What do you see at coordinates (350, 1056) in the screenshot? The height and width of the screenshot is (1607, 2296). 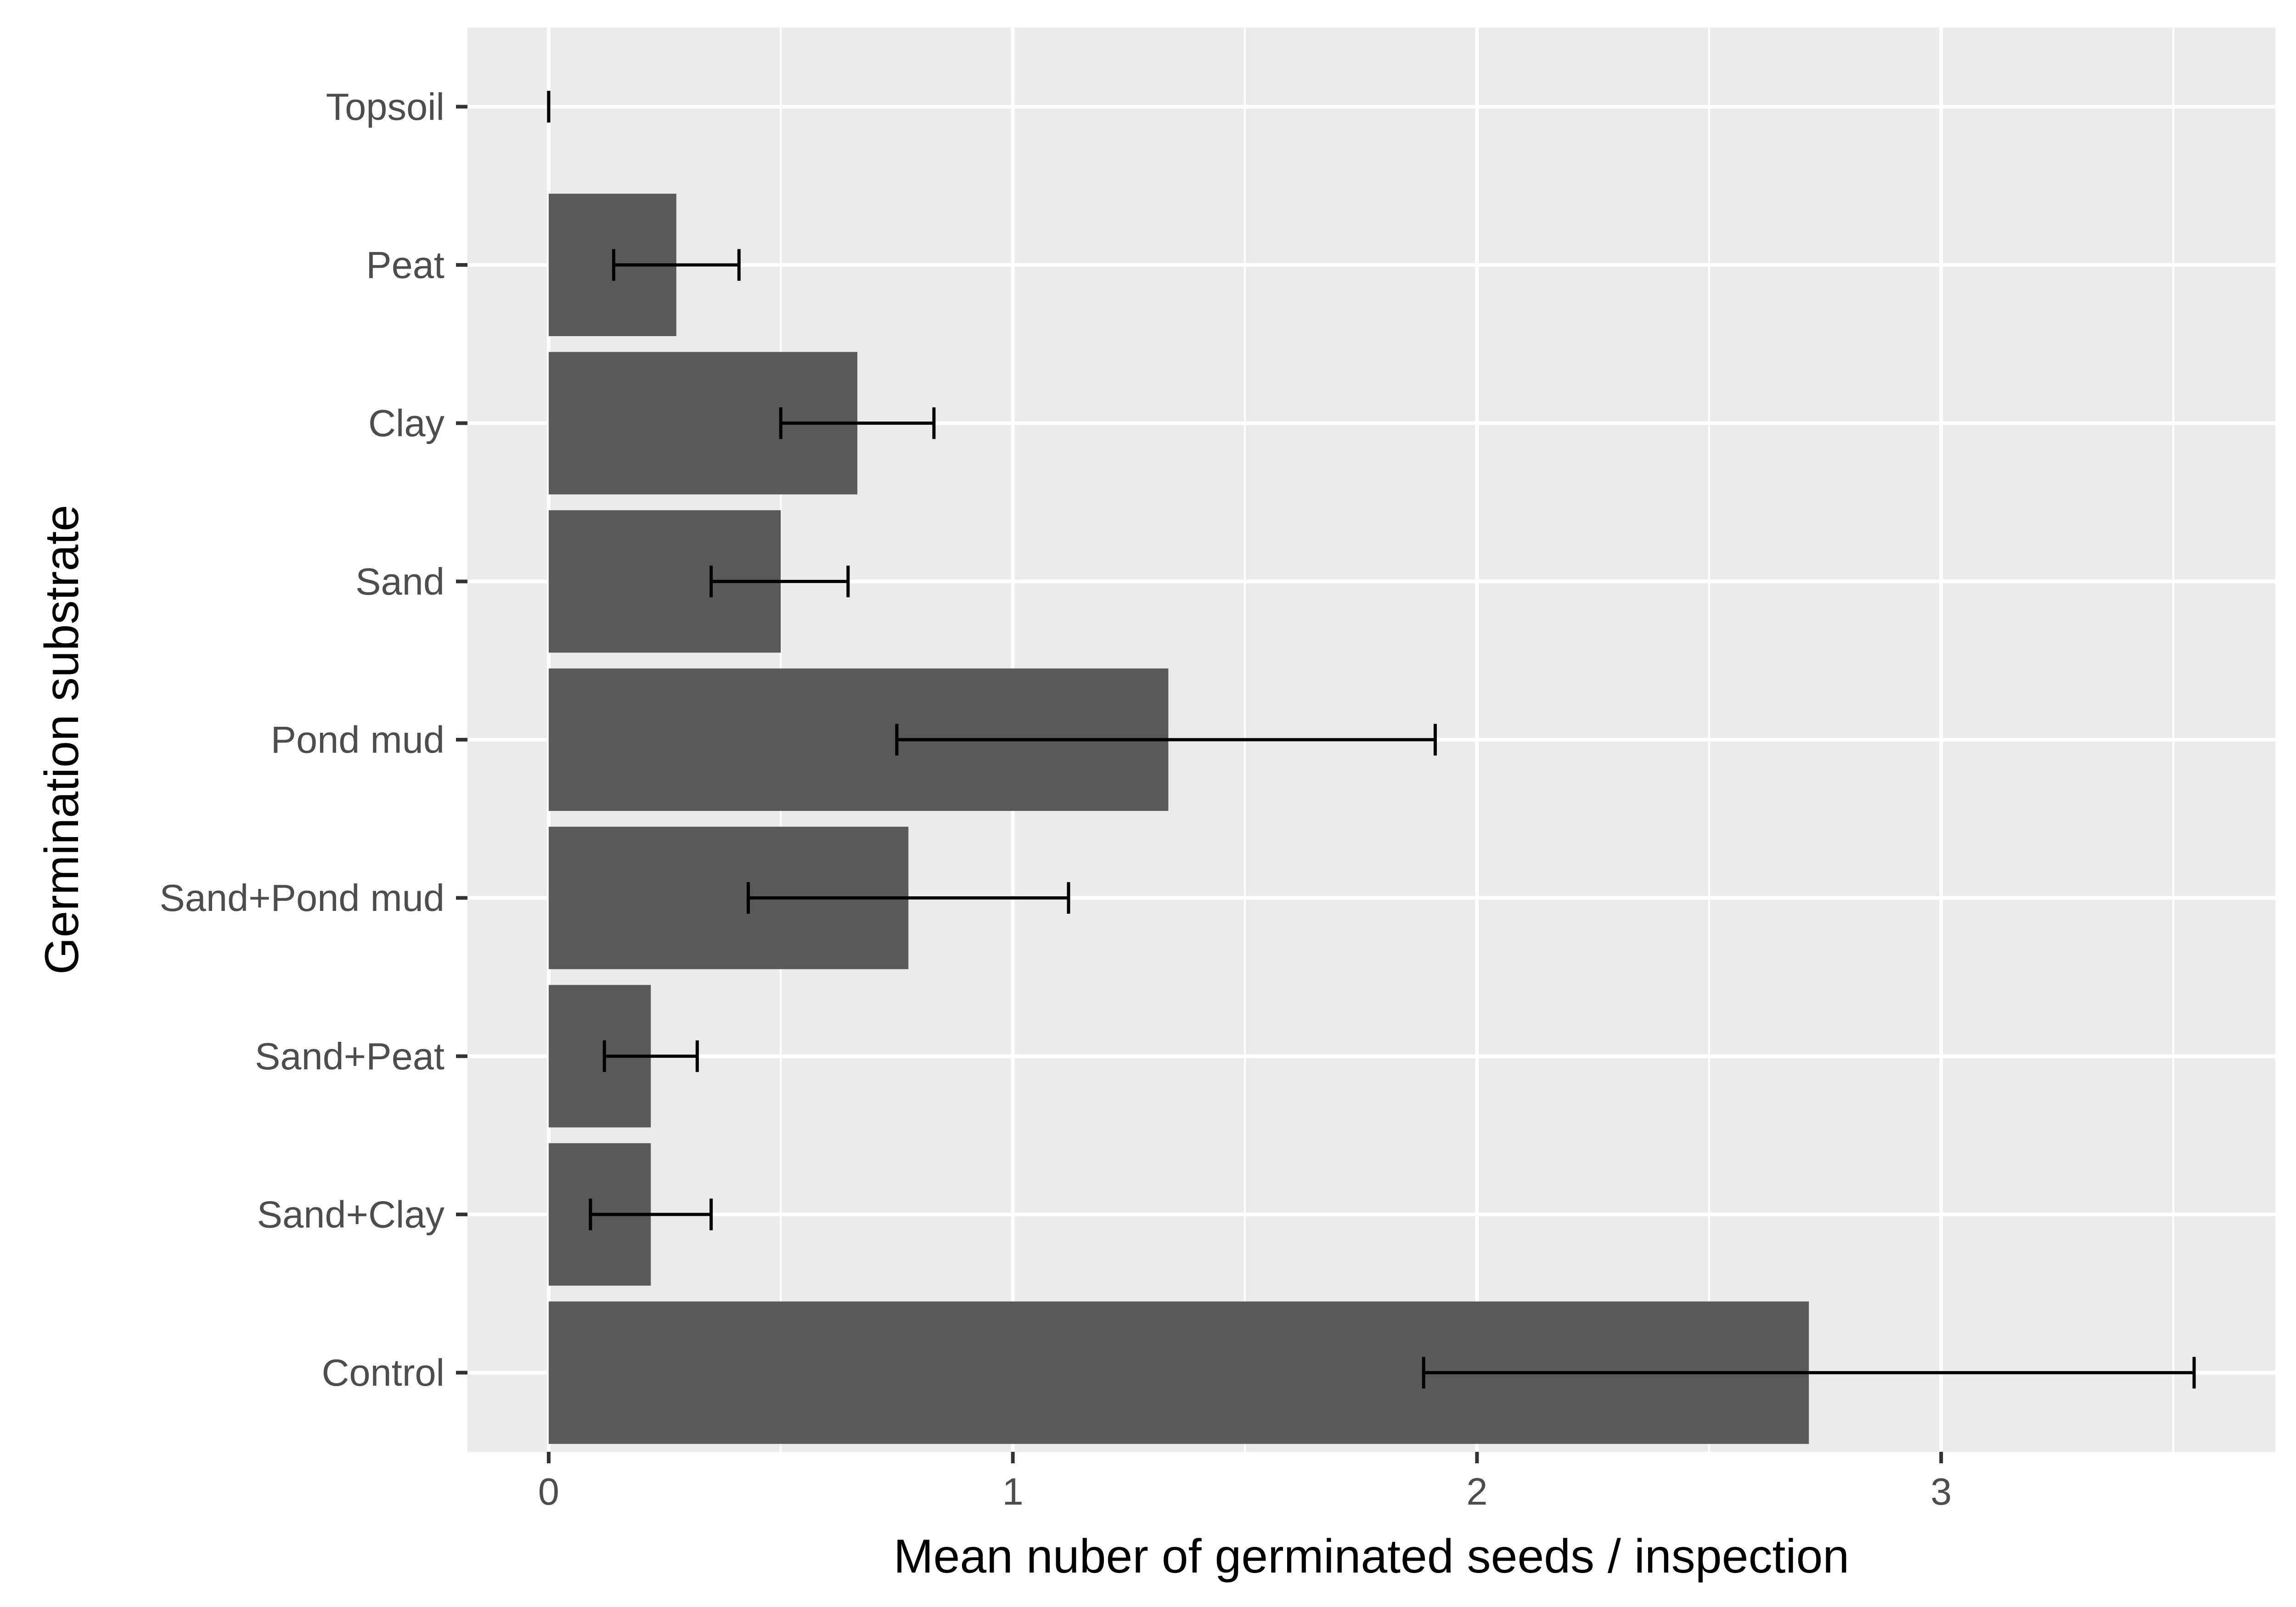 I see `y-tick-label: Sand+Peat` at bounding box center [350, 1056].